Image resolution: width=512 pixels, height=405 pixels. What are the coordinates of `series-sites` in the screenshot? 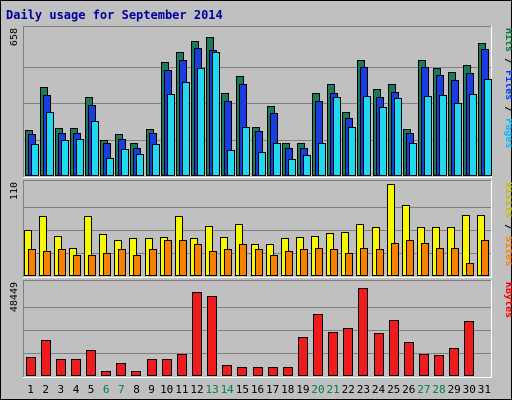 It's located at (258, 258).